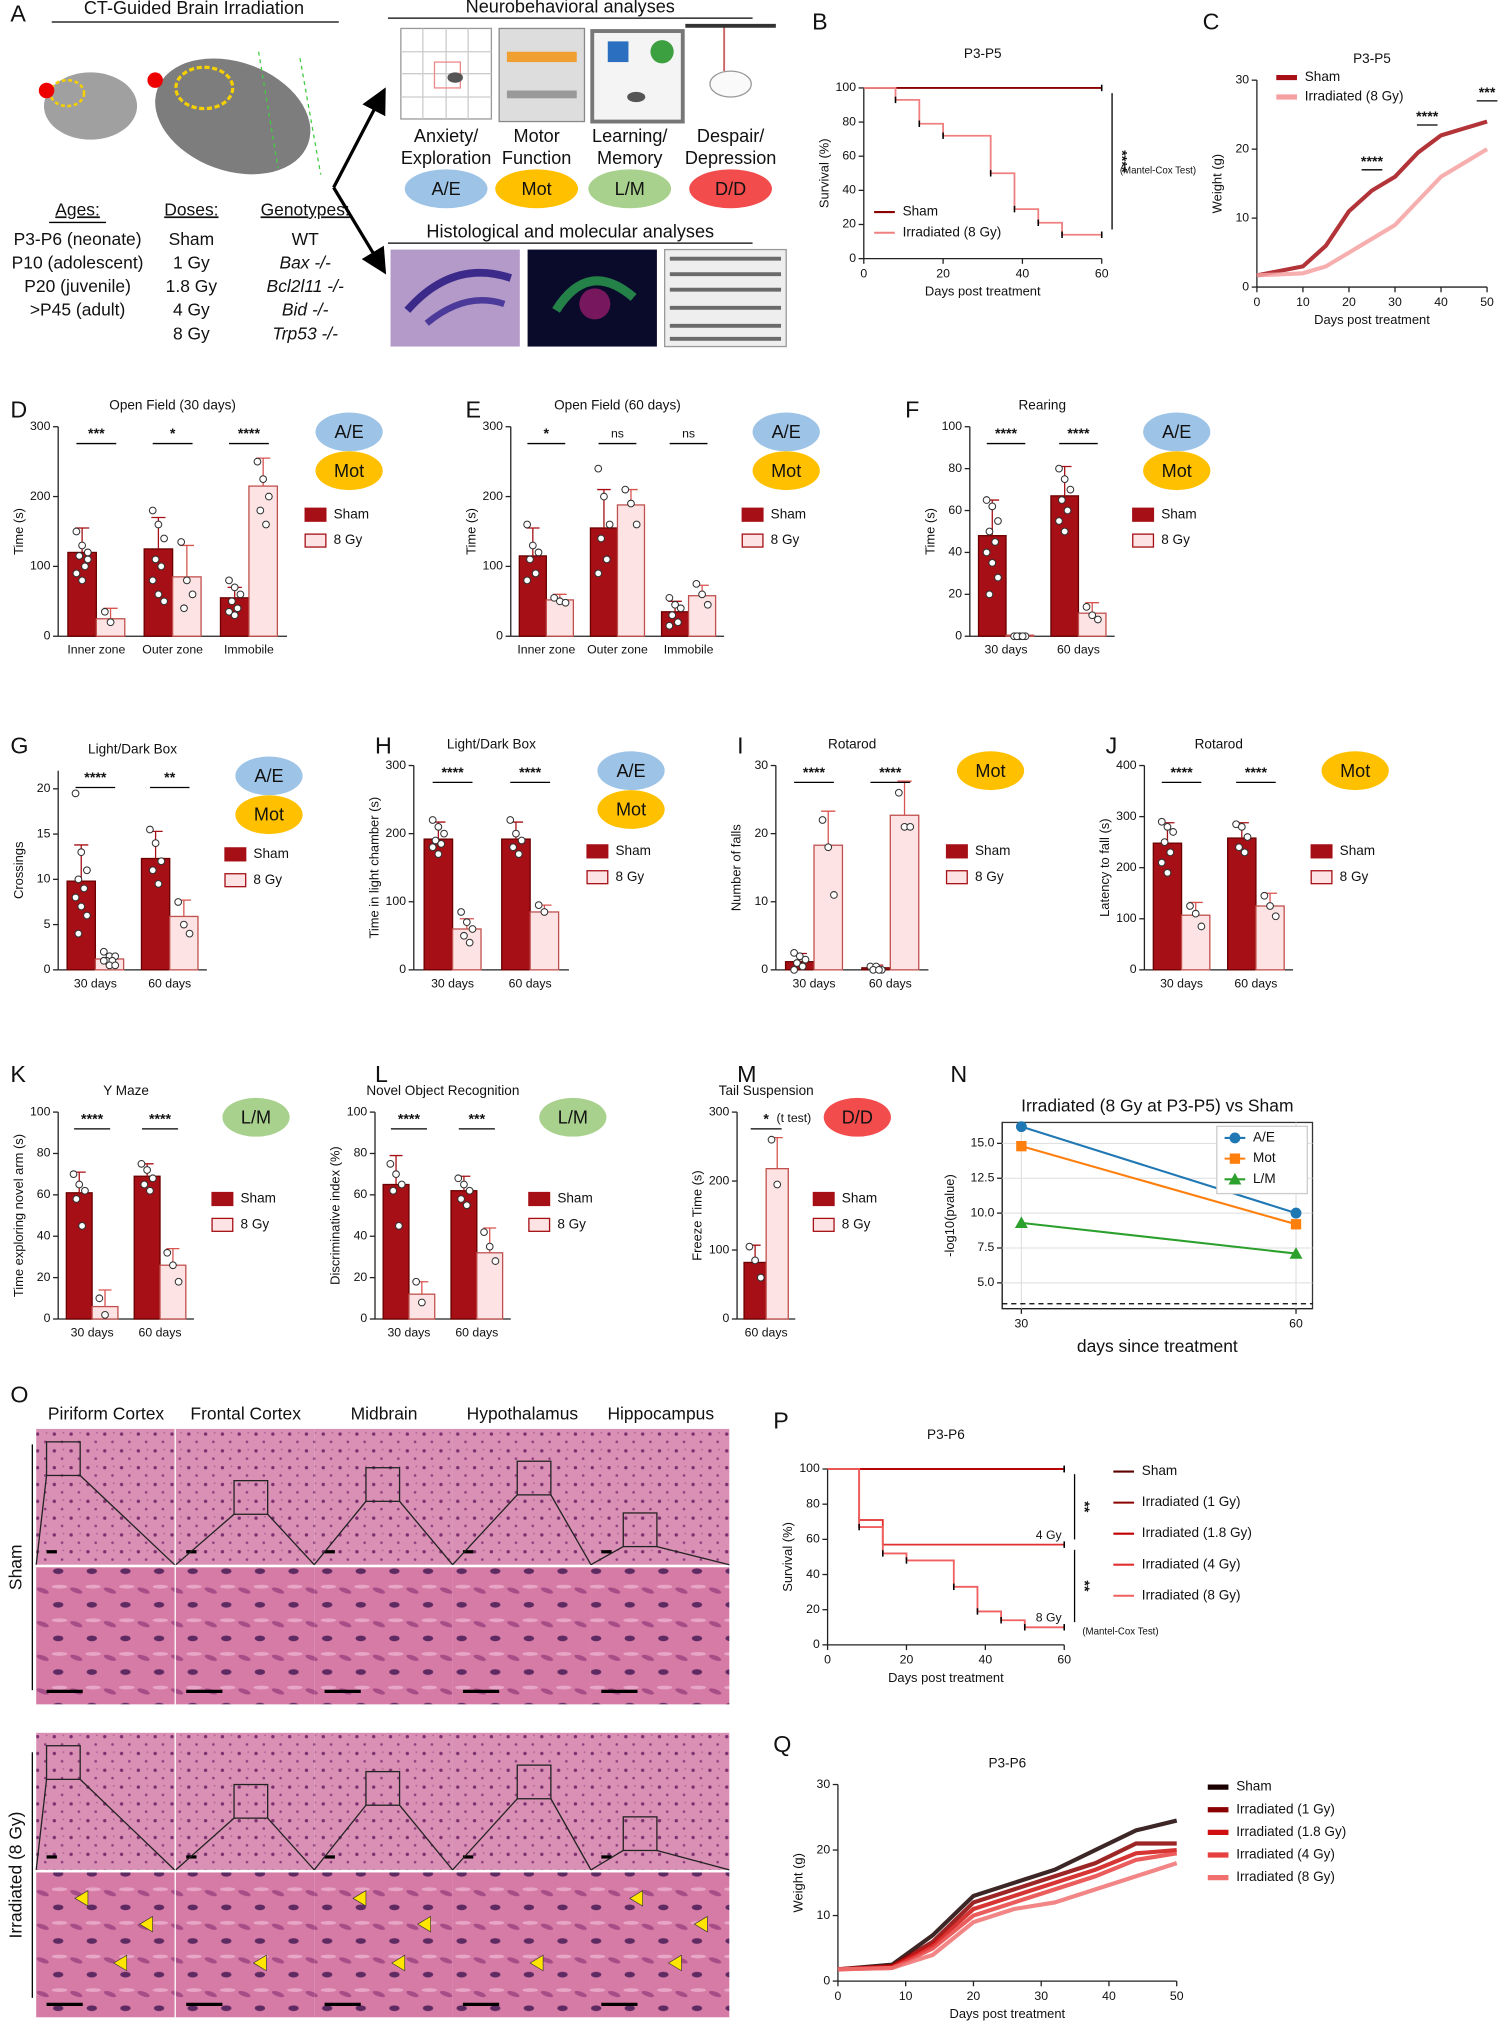  Describe the element at coordinates (534, 1782) in the screenshot. I see `zoom-box` at that location.